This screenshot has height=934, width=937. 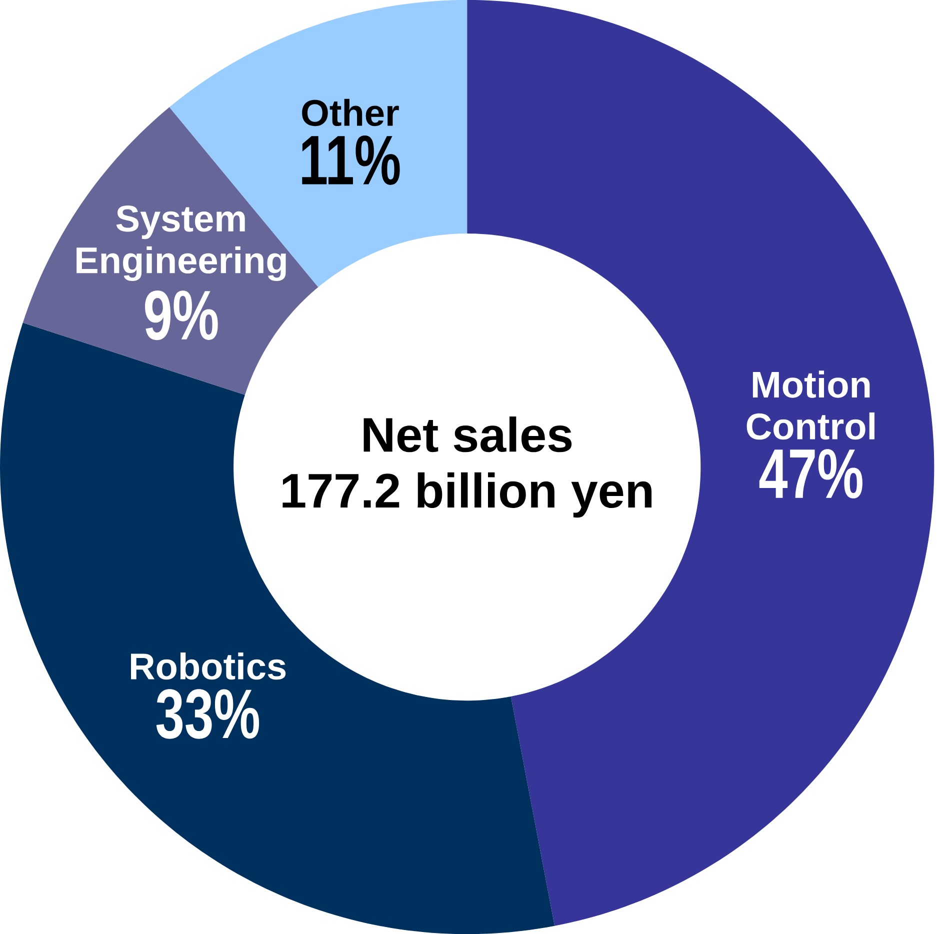 What do you see at coordinates (181, 243) in the screenshot?
I see `slice-label: System Engineering` at bounding box center [181, 243].